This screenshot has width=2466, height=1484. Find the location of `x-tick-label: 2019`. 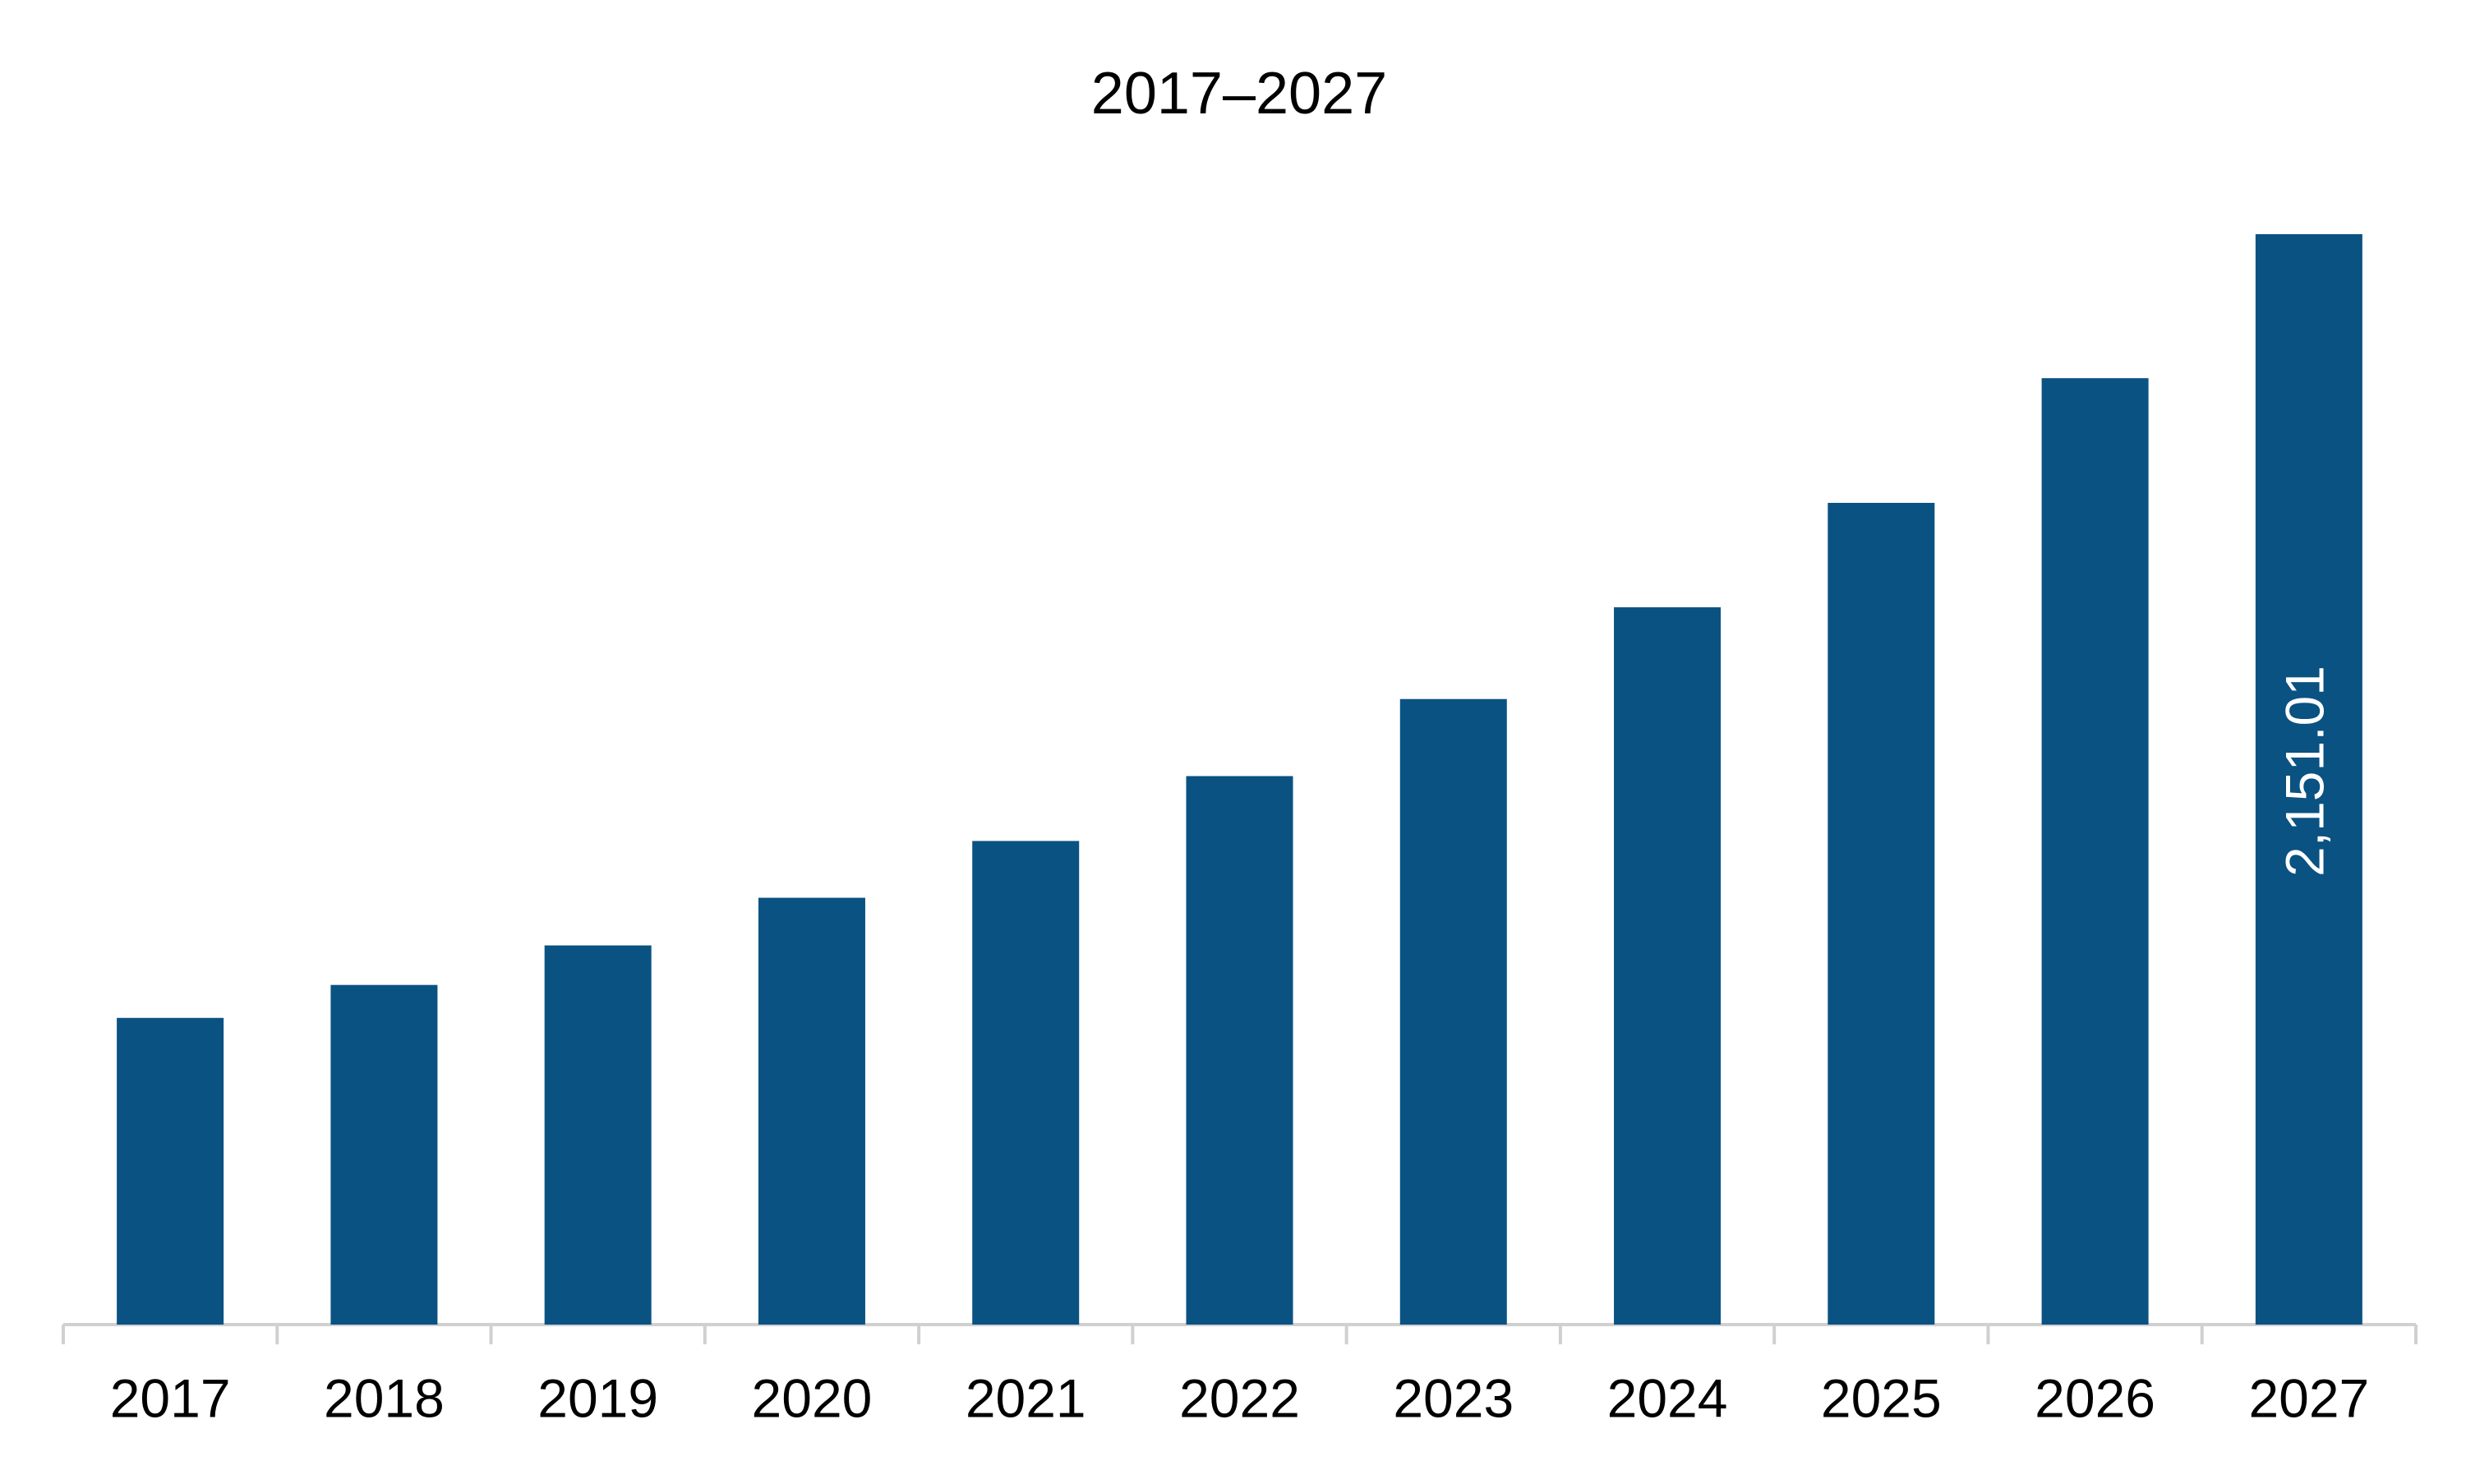

x-tick-label: 2019 is located at coordinates (598, 1398).